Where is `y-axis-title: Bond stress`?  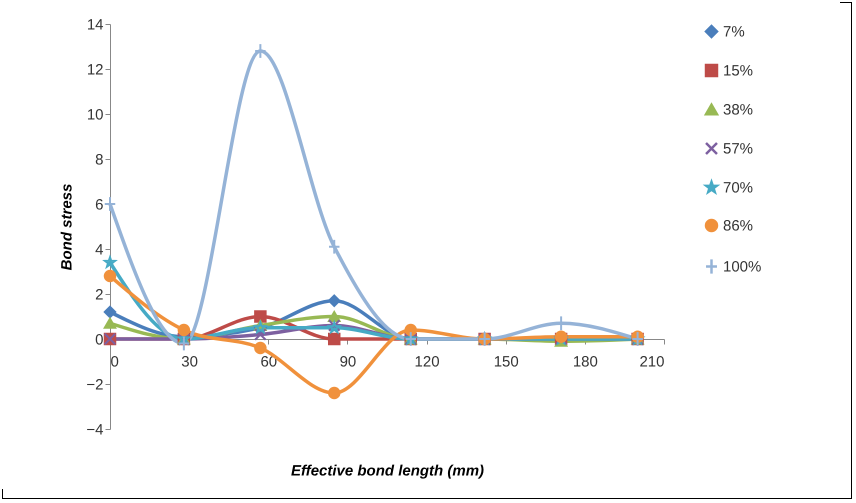 y-axis-title: Bond stress is located at coordinates (67, 227).